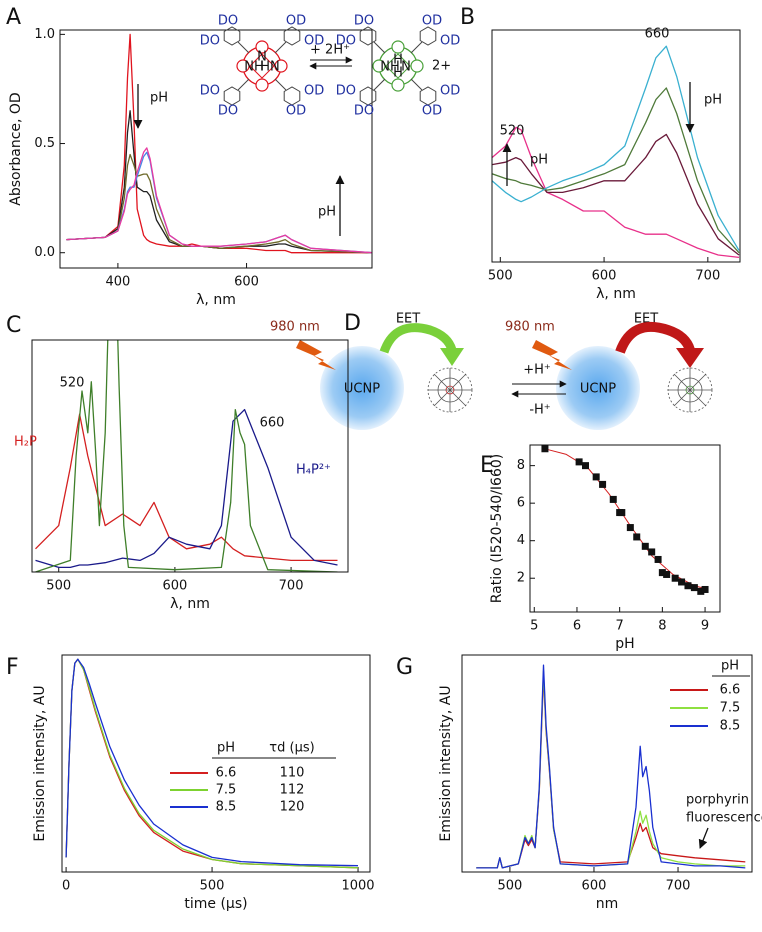 The image size is (762, 932). Describe the element at coordinates (291, 748) in the screenshot. I see `legend-title: τd (μs)` at that location.